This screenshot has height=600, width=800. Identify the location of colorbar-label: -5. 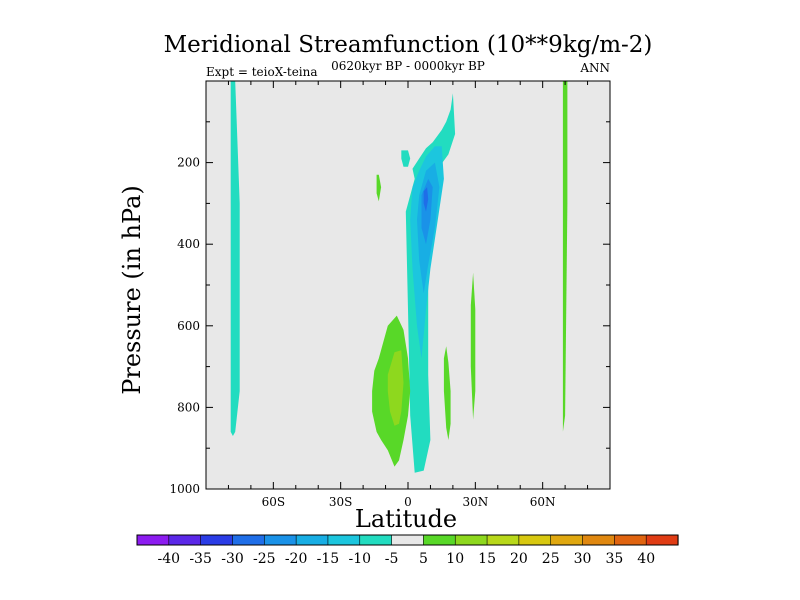
(392, 559).